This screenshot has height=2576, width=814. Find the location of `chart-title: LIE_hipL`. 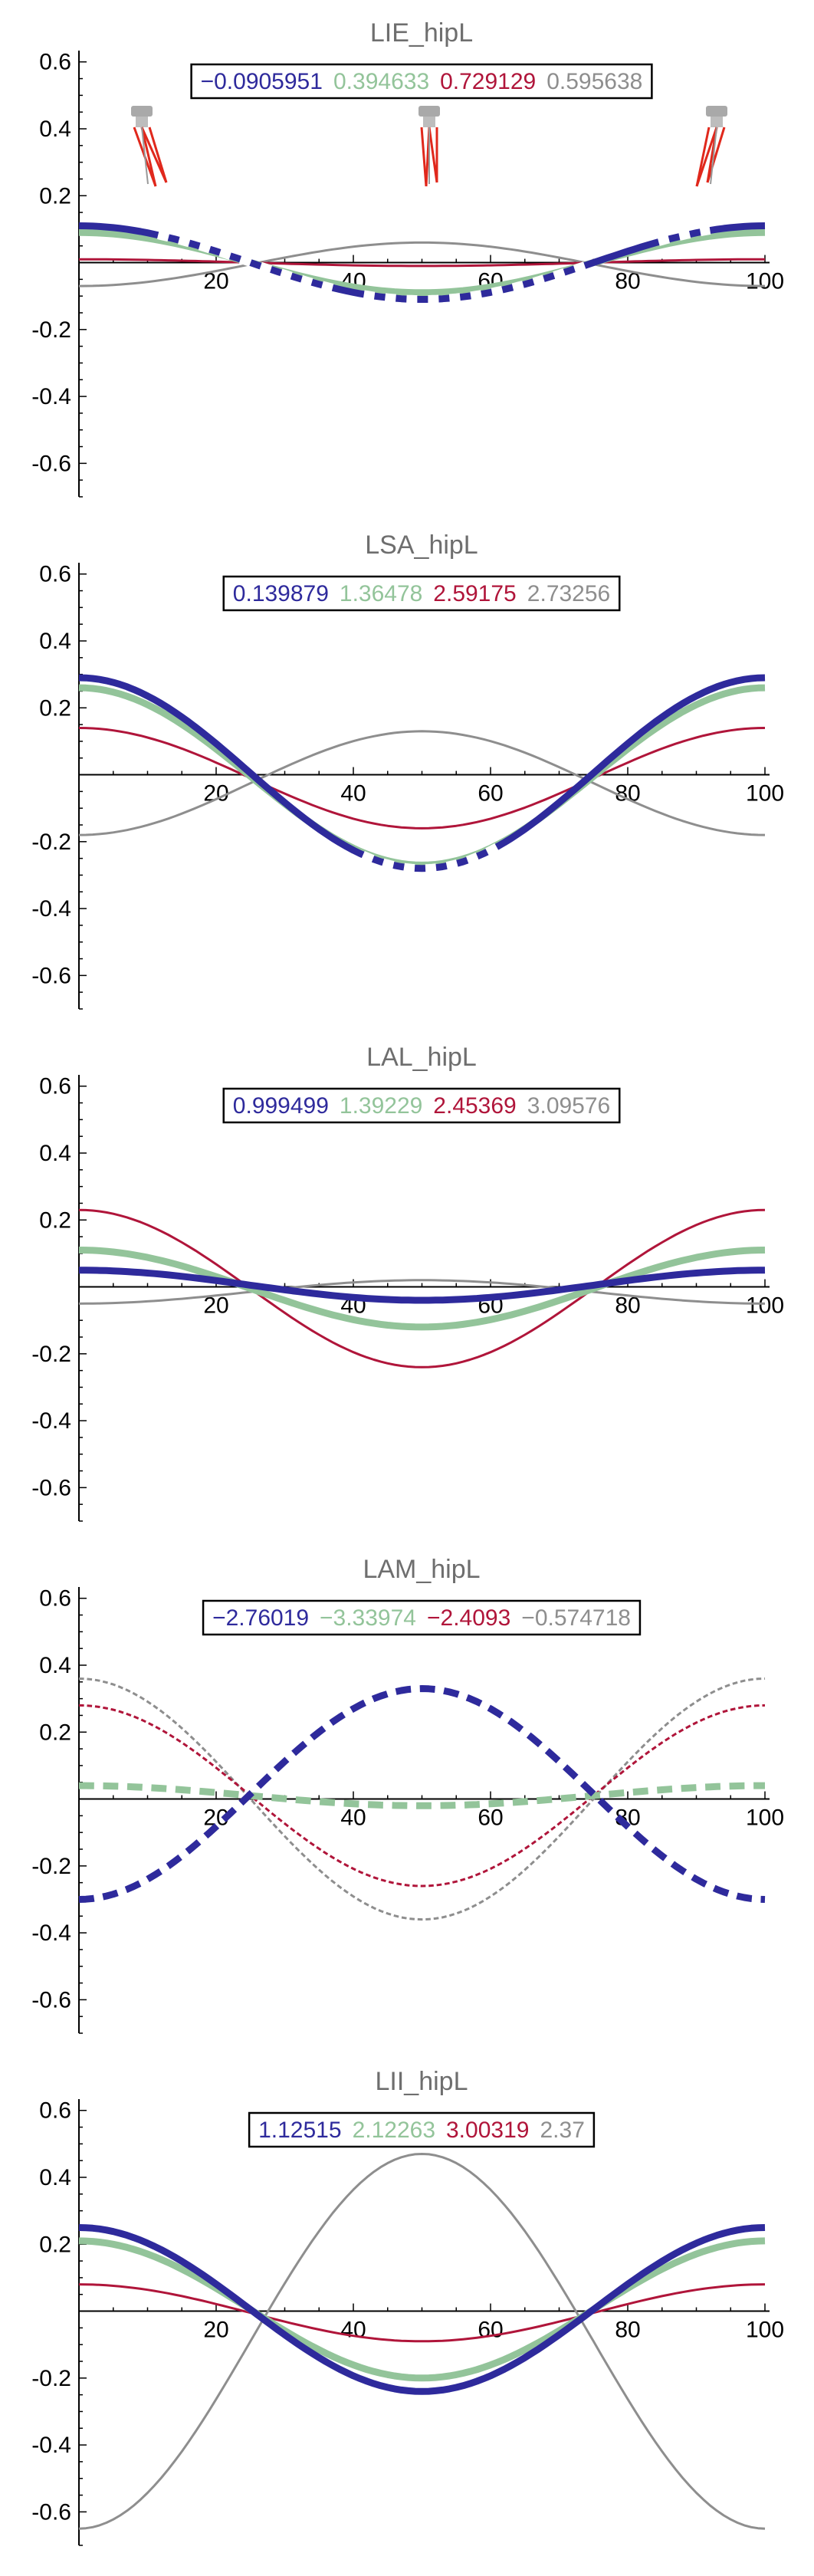

chart-title: LIE_hipL is located at coordinates (421, 33).